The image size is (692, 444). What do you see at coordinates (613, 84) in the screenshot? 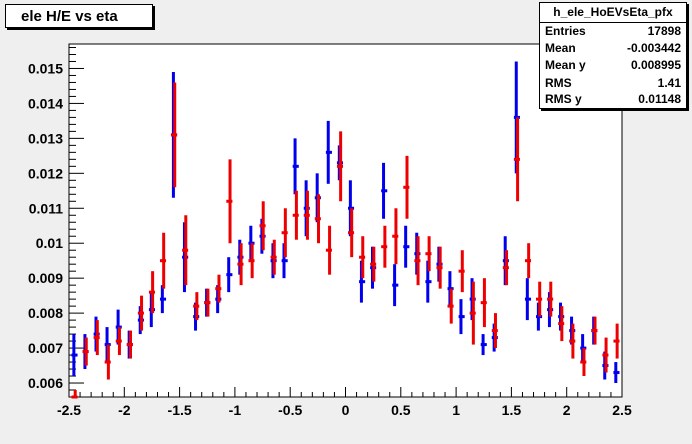
I see `stats-row-rms: RMS 1.41` at bounding box center [613, 84].